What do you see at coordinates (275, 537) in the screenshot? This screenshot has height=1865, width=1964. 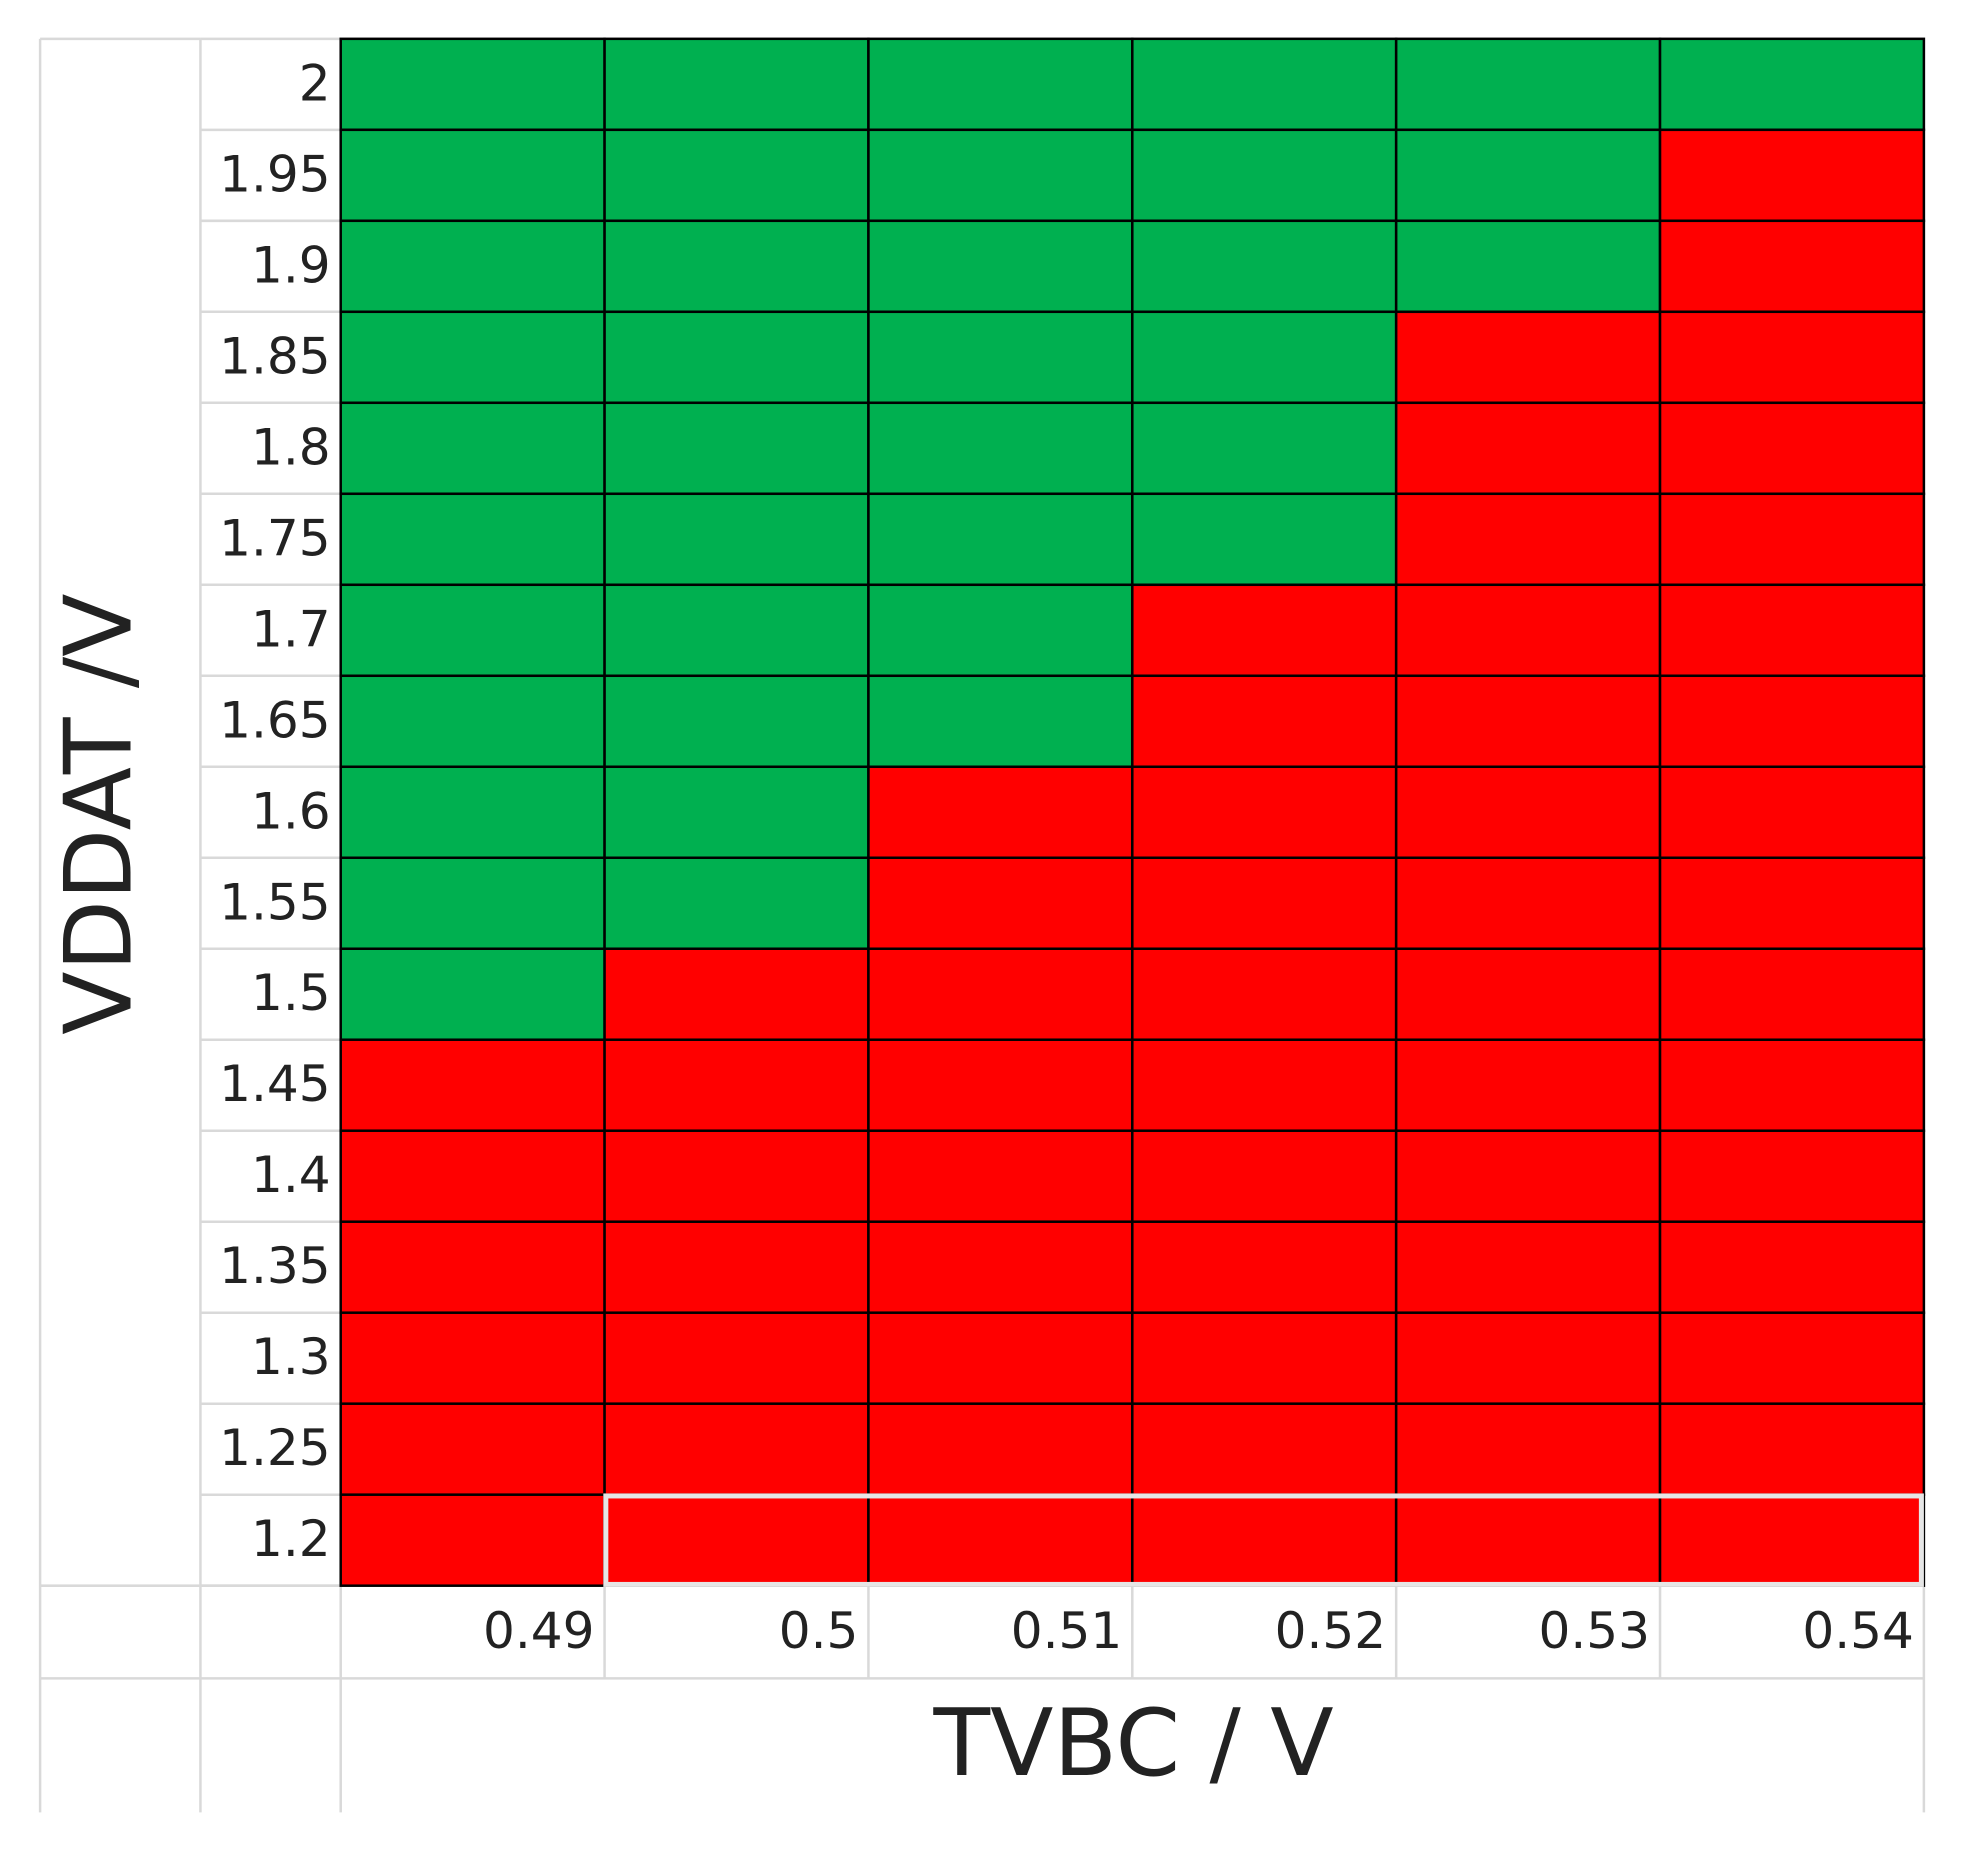 I see `row-label: 1.75` at bounding box center [275, 537].